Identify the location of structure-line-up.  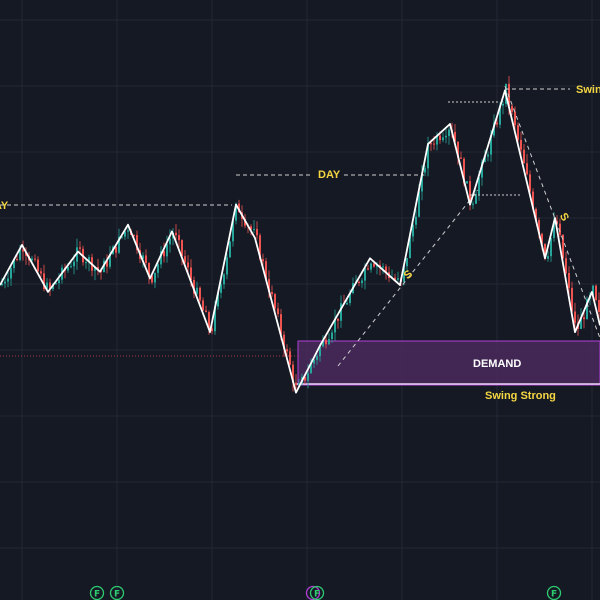
(408, 278).